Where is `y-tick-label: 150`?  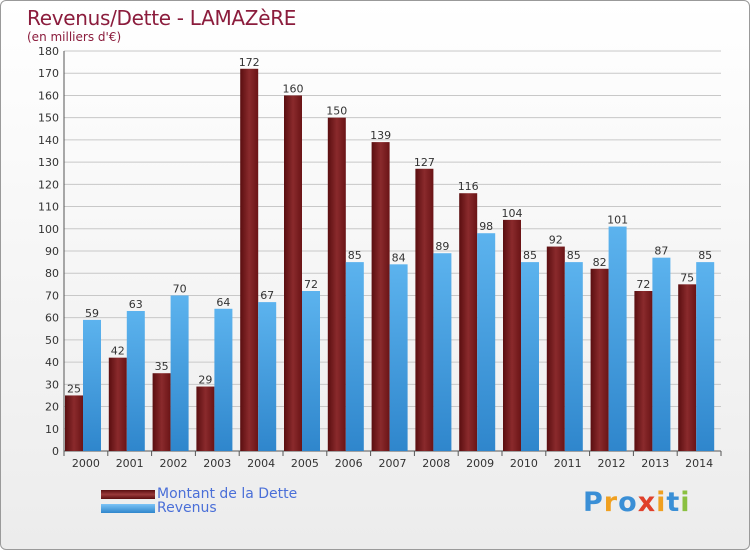 y-tick-label: 150 is located at coordinates (48, 118).